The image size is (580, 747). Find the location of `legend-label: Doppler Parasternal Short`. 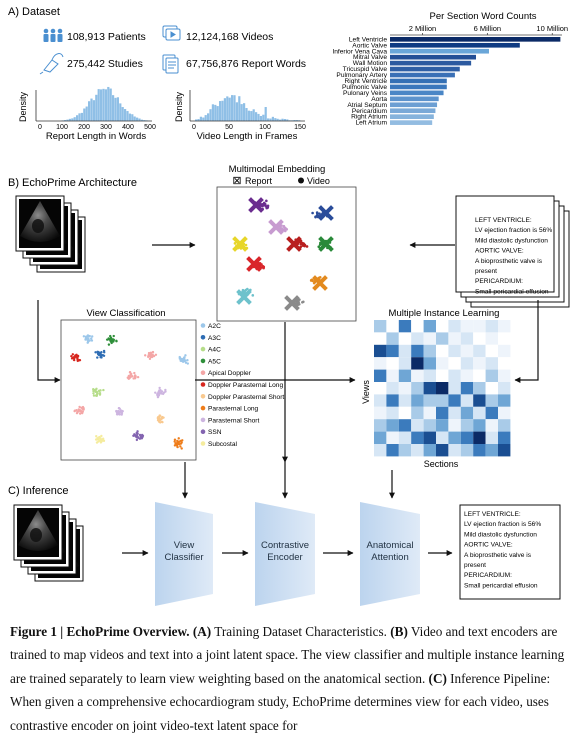

legend-label: Doppler Parasternal Short is located at coordinates (246, 397).